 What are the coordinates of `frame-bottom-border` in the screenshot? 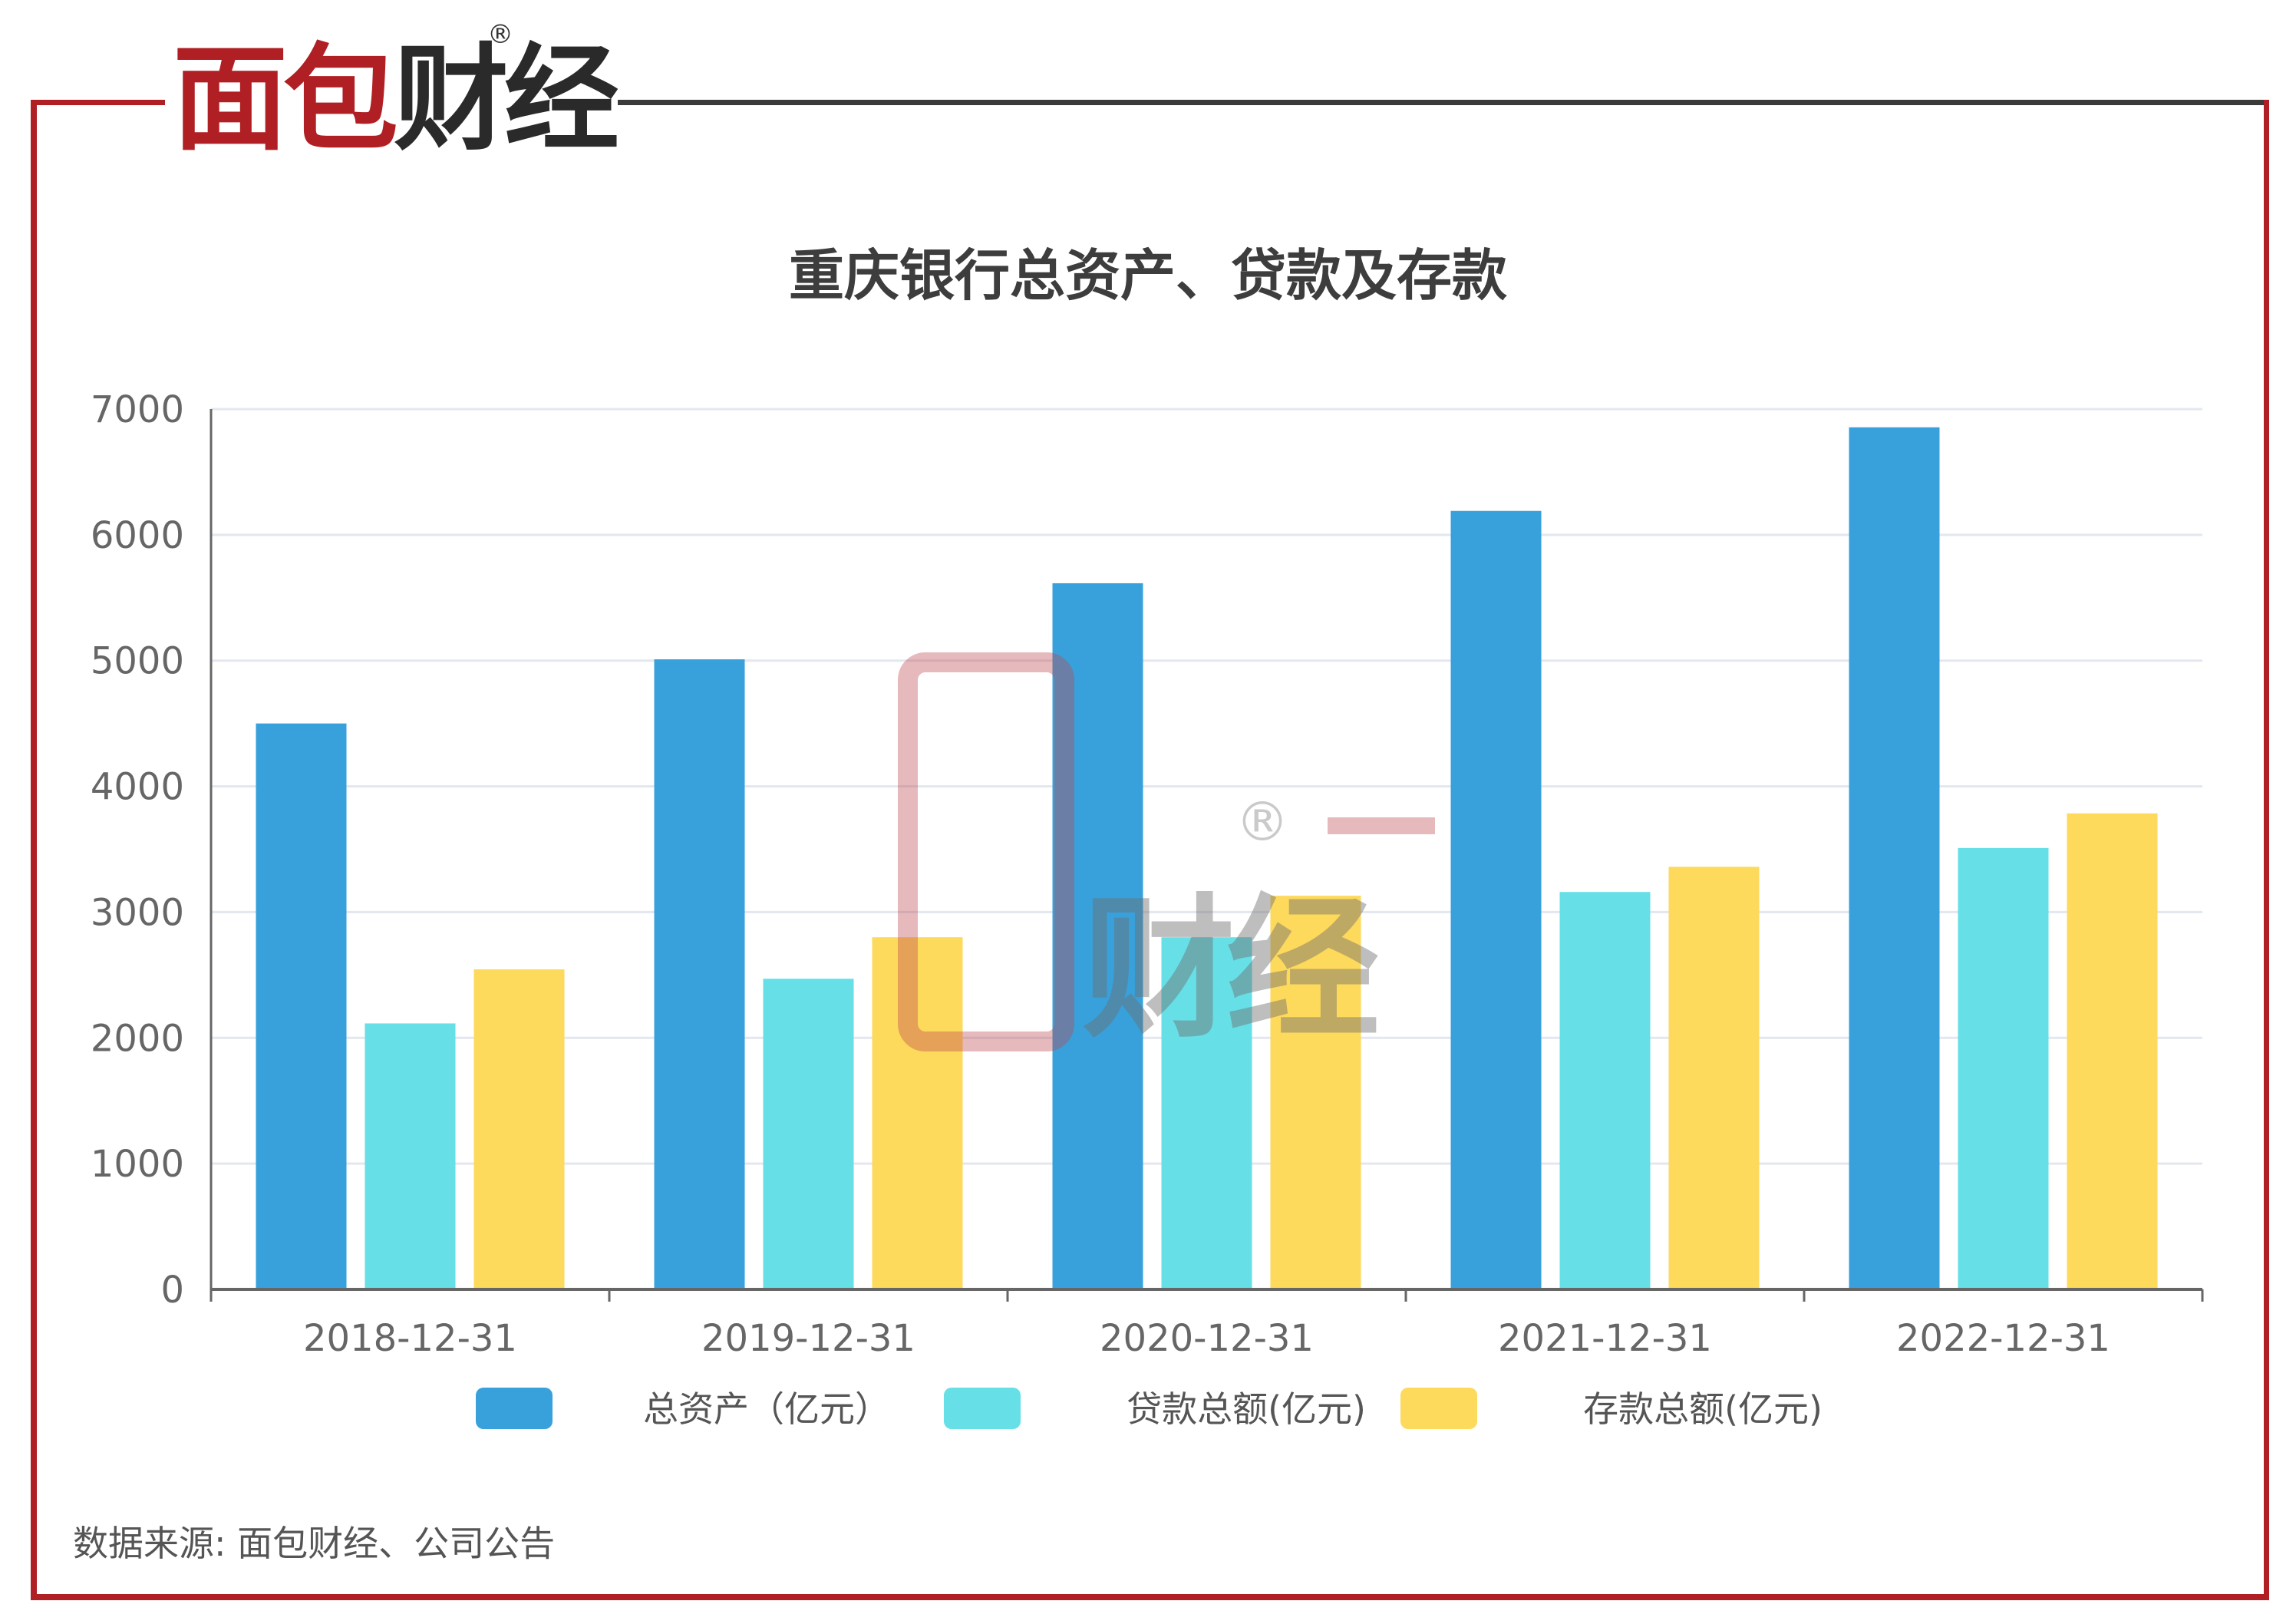 It's located at (1150, 1597).